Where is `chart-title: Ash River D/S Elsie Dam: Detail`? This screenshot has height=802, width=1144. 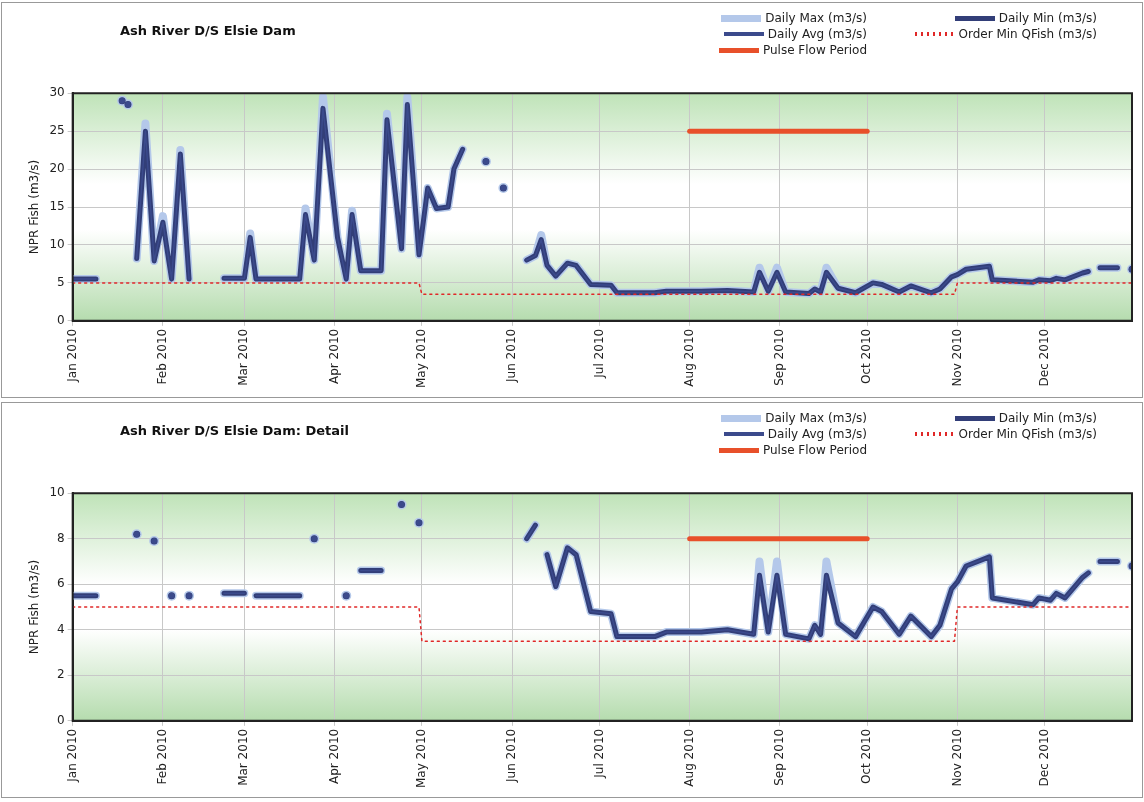 chart-title: Ash River D/S Elsie Dam: Detail is located at coordinates (234, 430).